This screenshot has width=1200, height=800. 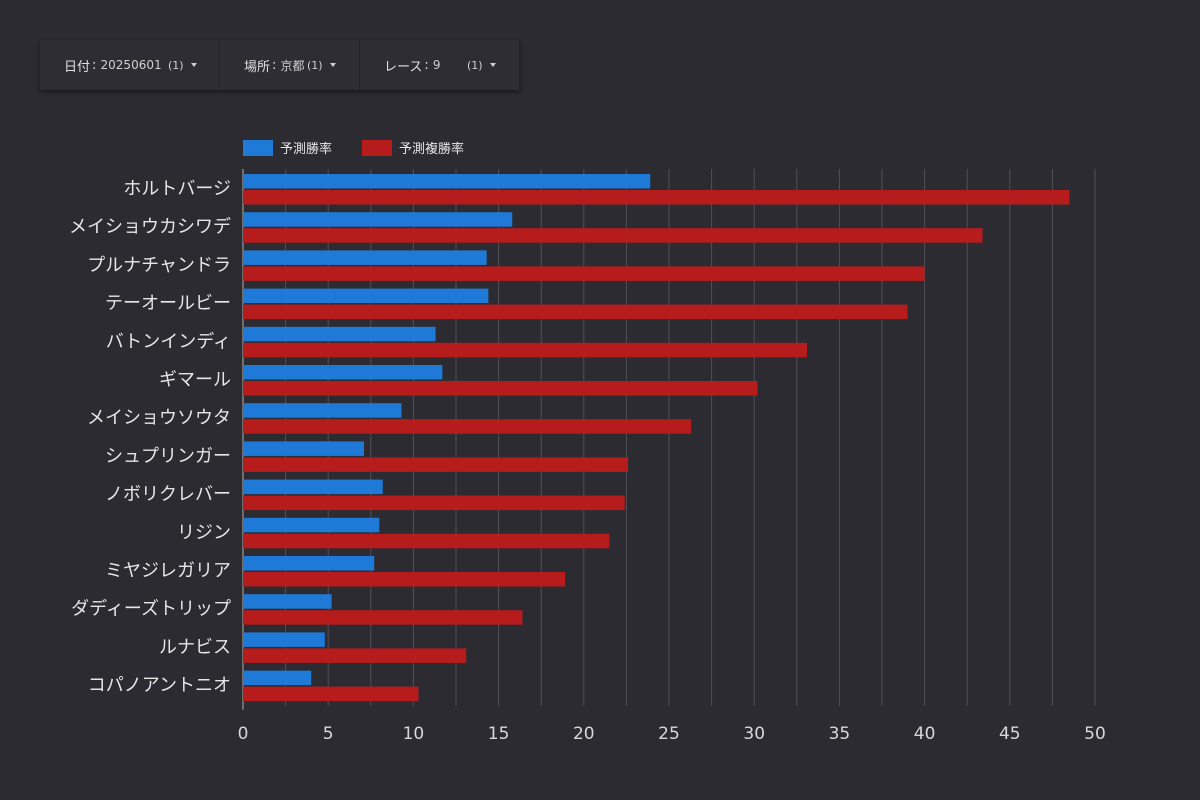 I want to click on filter-bar: 日付: 20250601 (1) 場所: 京都 (1) レース: 9 (1), so click(x=280, y=65).